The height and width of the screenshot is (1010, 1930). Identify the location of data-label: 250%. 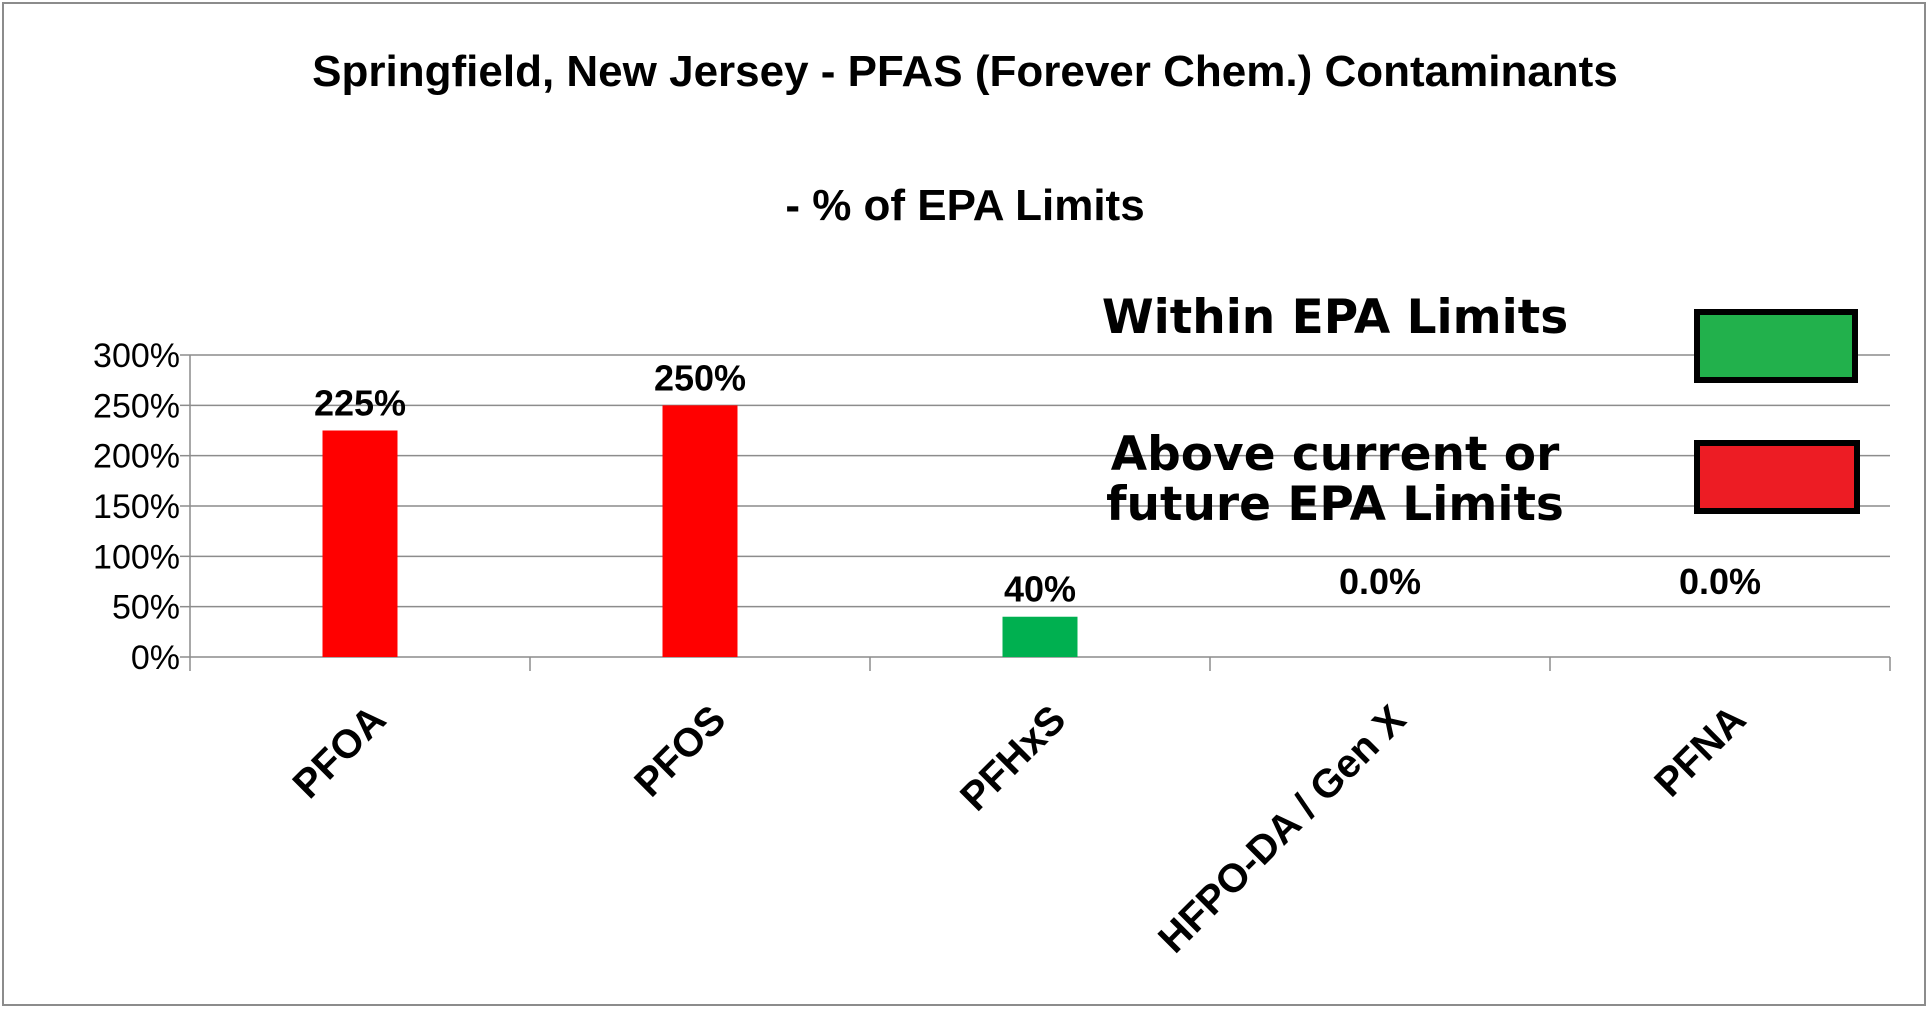
(700, 377).